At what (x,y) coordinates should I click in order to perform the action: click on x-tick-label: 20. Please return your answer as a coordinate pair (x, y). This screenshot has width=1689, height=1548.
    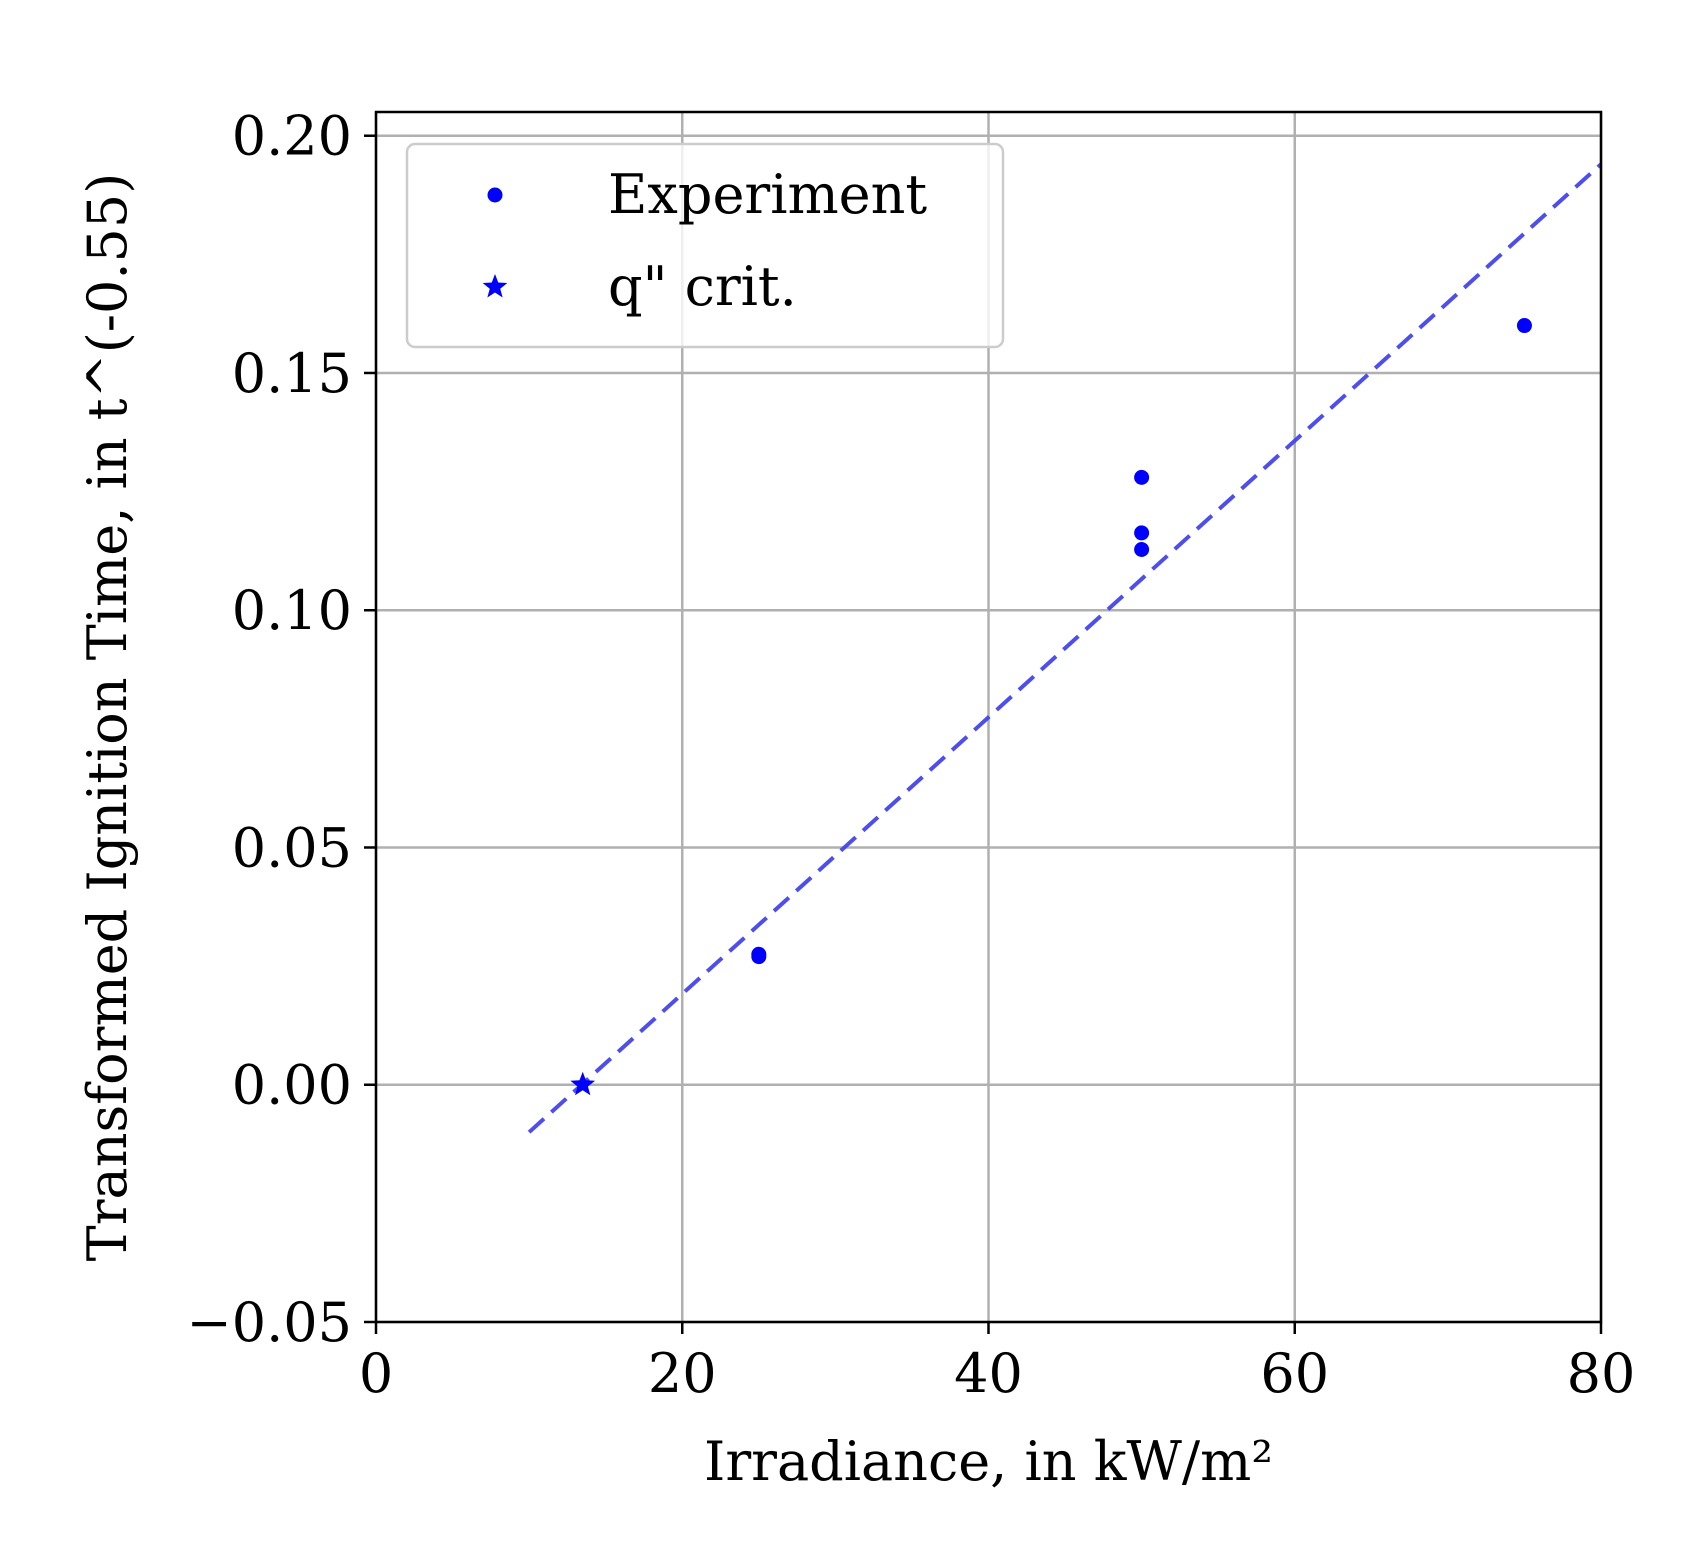
    Looking at the image, I should click on (682, 1373).